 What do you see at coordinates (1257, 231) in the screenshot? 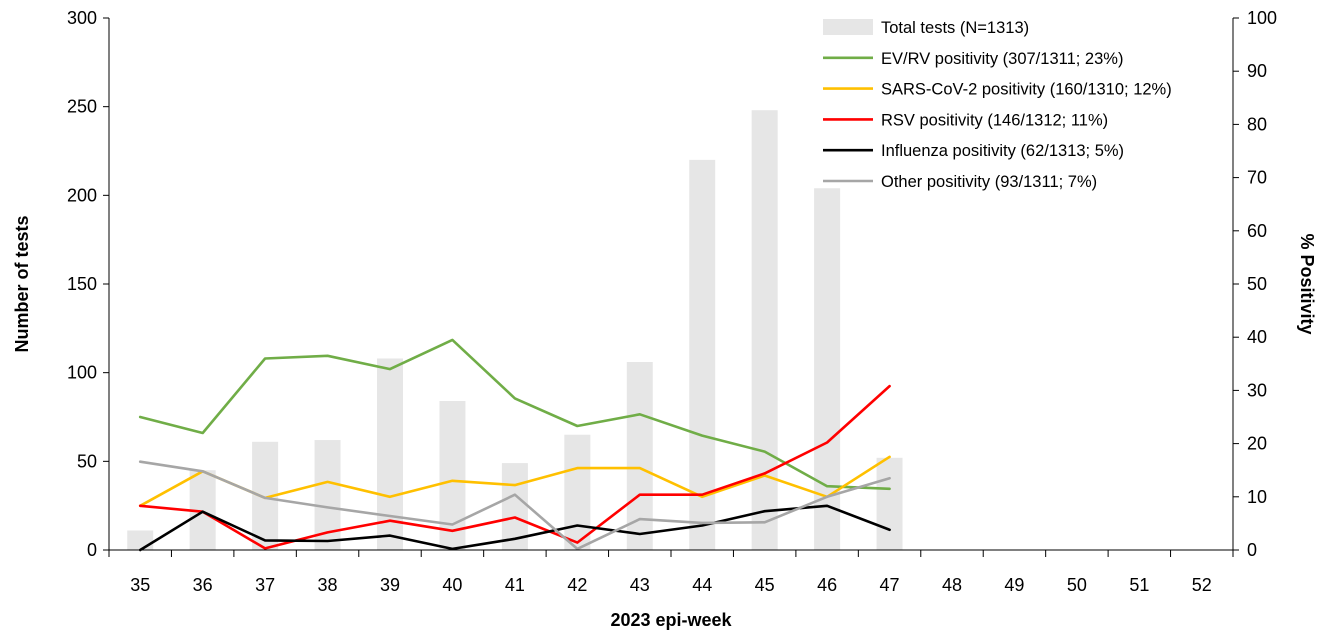
I see `y2-tick-label: 60` at bounding box center [1257, 231].